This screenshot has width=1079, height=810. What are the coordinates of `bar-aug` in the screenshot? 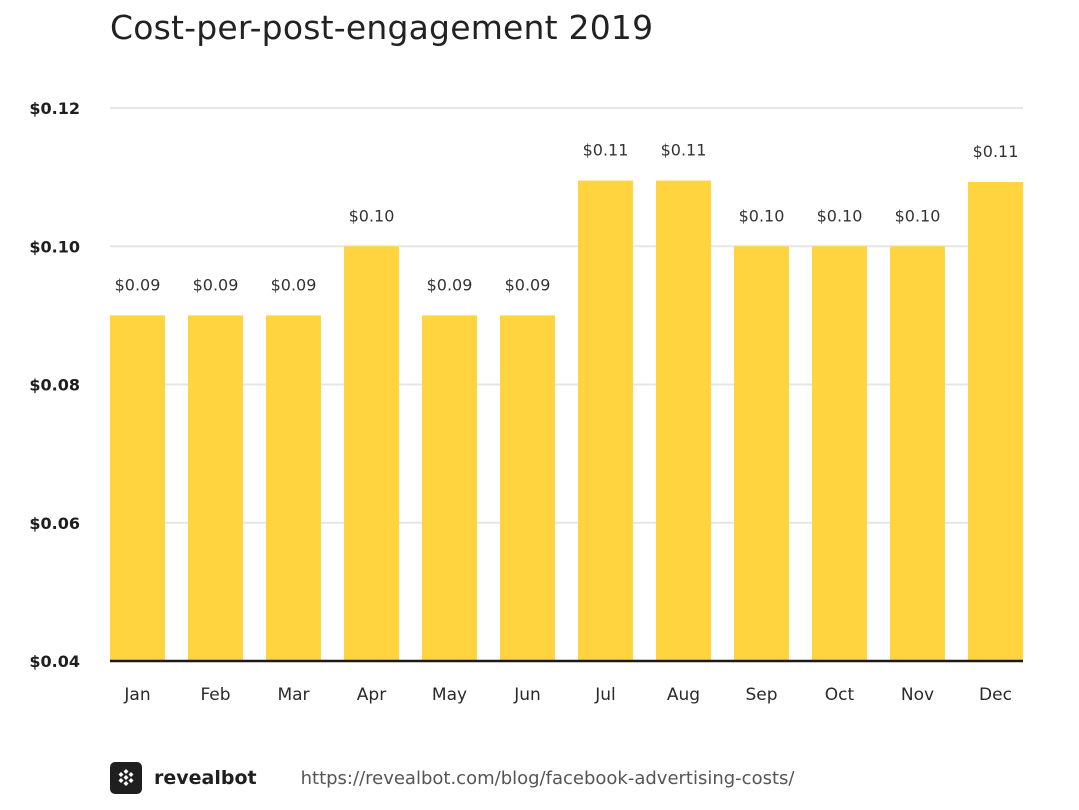 It's located at (683, 421).